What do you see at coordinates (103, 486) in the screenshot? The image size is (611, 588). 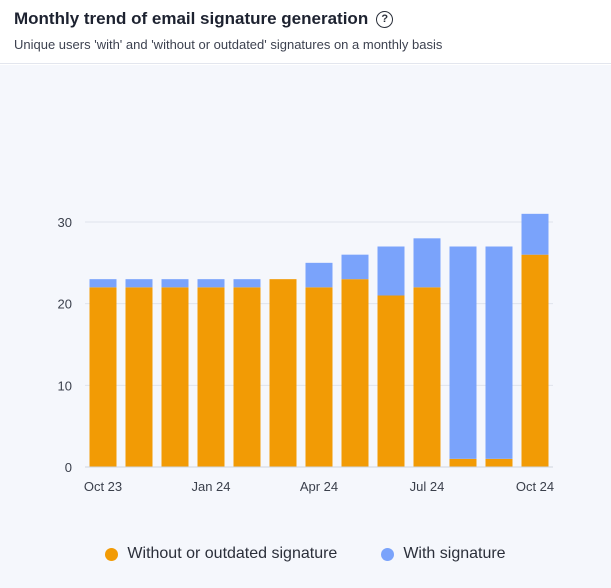 I see `x-tick-label: Oct 23` at bounding box center [103, 486].